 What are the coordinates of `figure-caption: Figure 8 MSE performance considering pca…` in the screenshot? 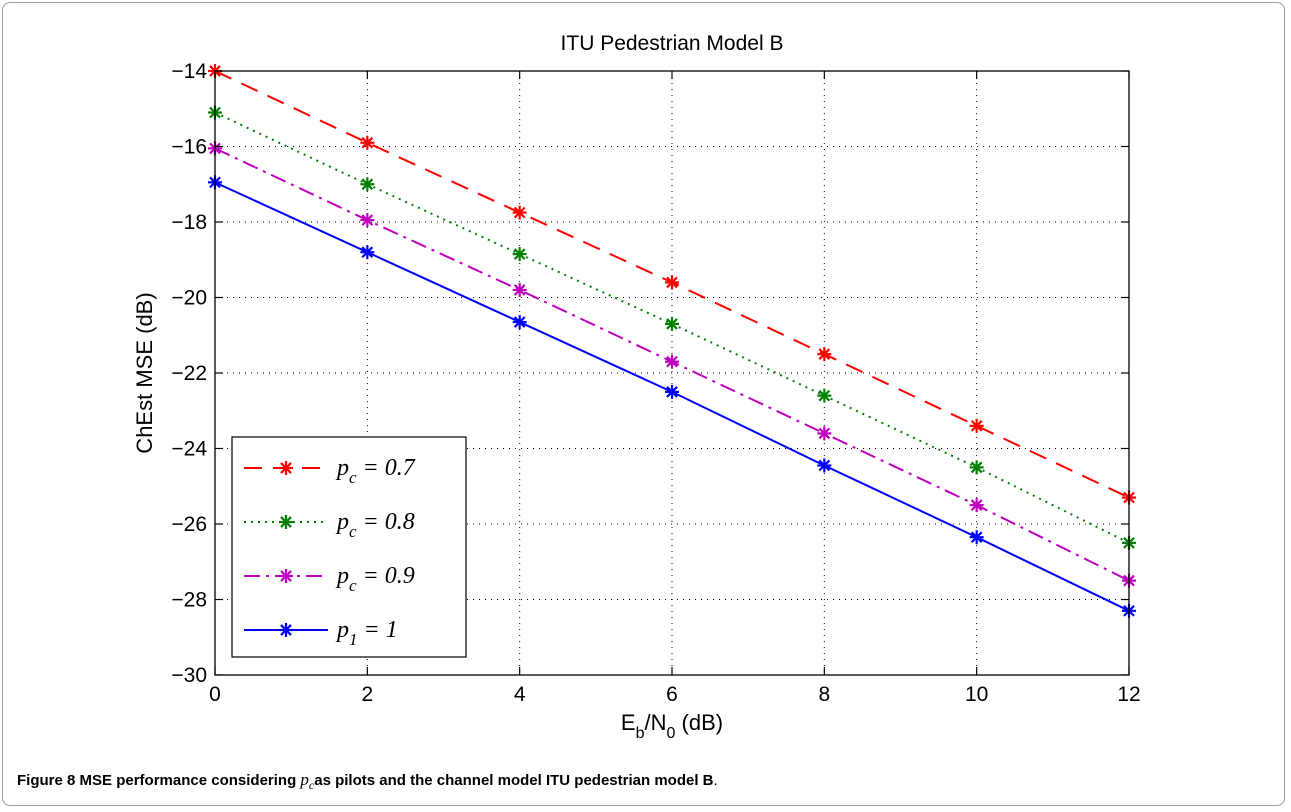 It's located at (367, 781).